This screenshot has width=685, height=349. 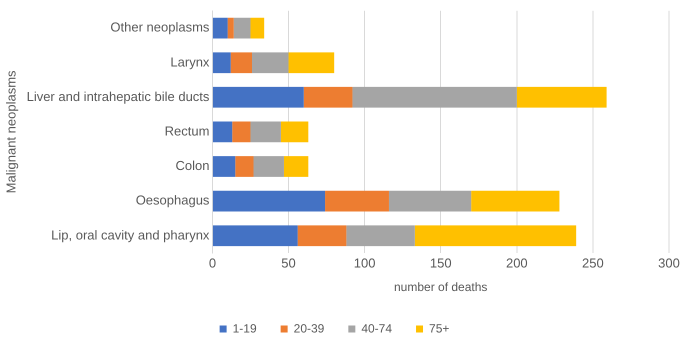 What do you see at coordinates (309, 328) in the screenshot?
I see `legend-label: 20-39` at bounding box center [309, 328].